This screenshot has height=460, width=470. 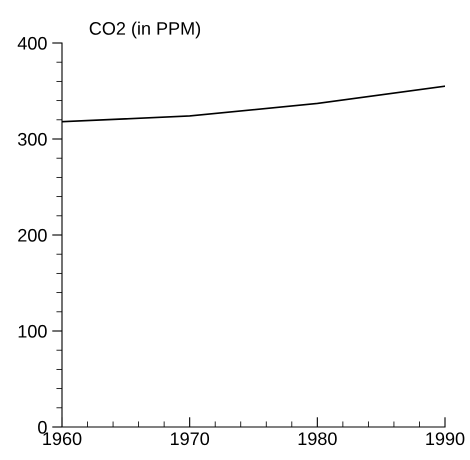 What do you see at coordinates (32, 331) in the screenshot?
I see `y-tick-label: 100` at bounding box center [32, 331].